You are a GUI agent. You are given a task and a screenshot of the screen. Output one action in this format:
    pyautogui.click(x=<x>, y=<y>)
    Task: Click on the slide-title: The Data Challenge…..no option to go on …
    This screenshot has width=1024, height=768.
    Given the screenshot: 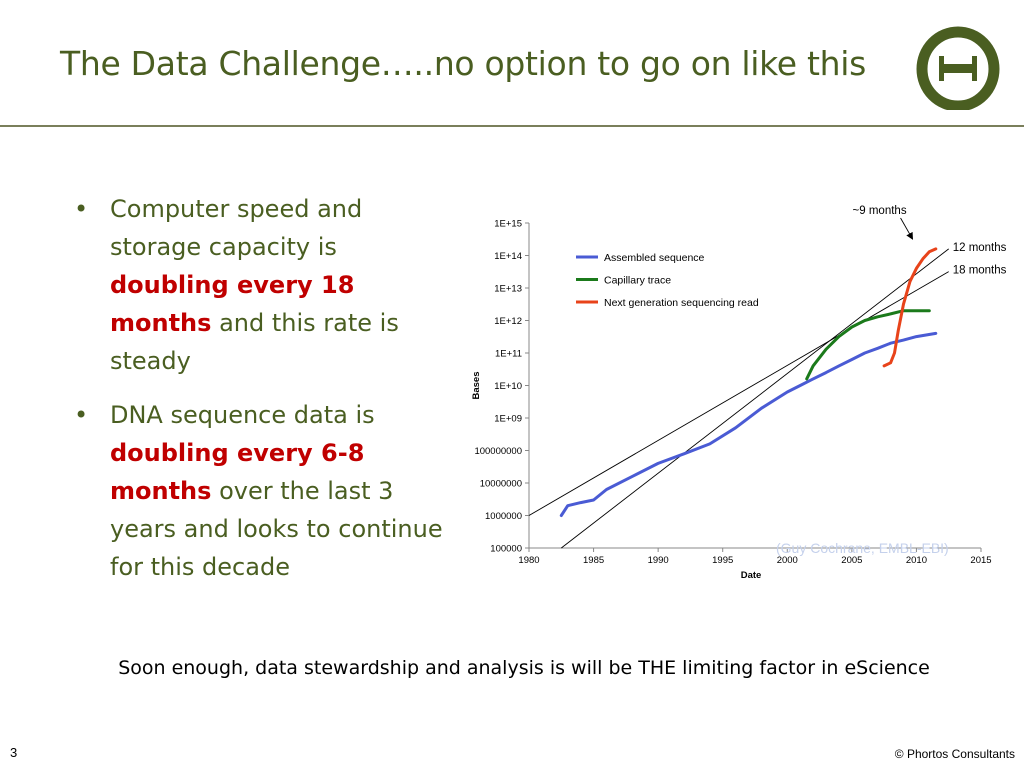 What is the action you would take?
    pyautogui.click(x=463, y=63)
    